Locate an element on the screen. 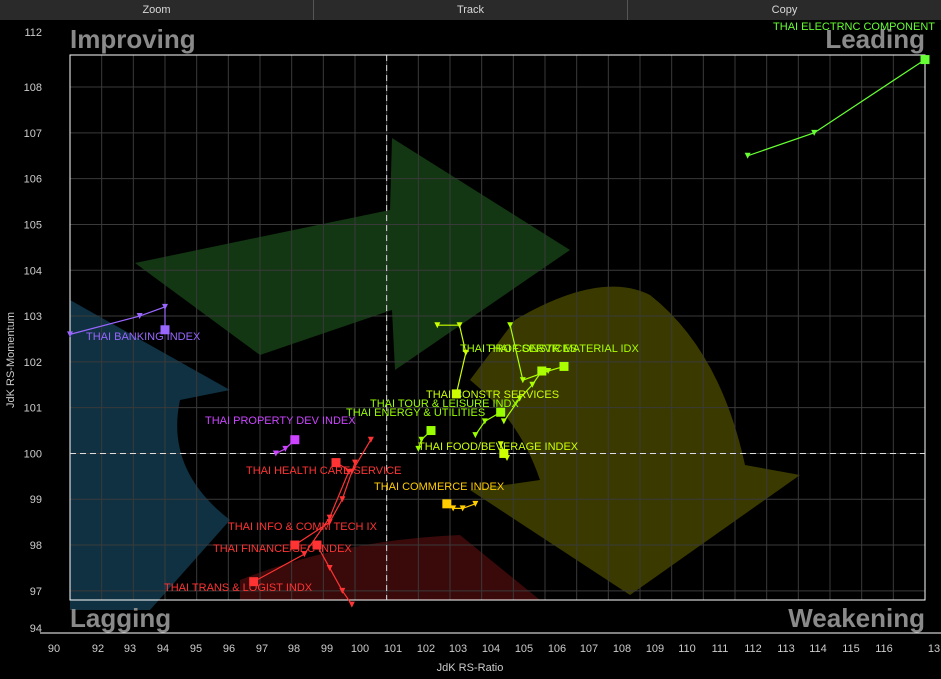 This screenshot has height=679, width=941. y-tick-label: 94 is located at coordinates (36, 629).